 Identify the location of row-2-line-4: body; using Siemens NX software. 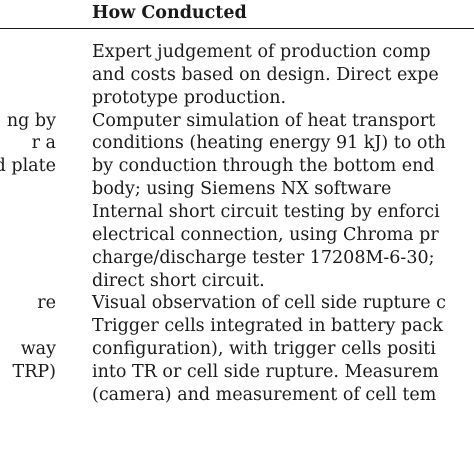
(242, 189).